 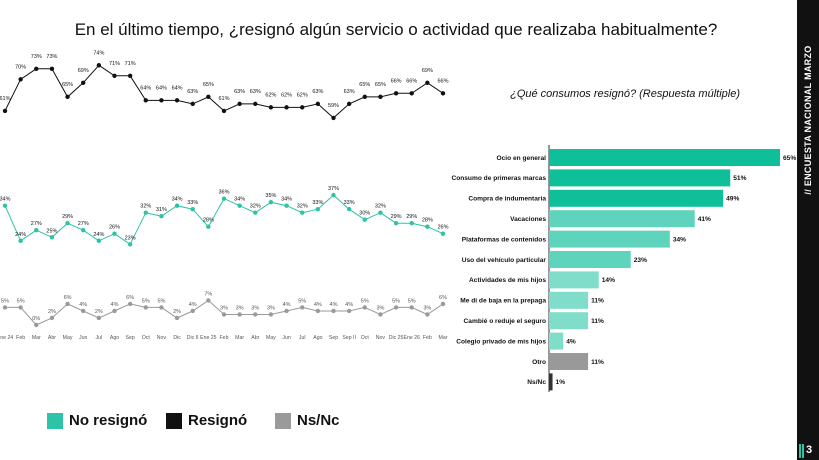 I want to click on x-tick-label: Ago, so click(x=317, y=338).